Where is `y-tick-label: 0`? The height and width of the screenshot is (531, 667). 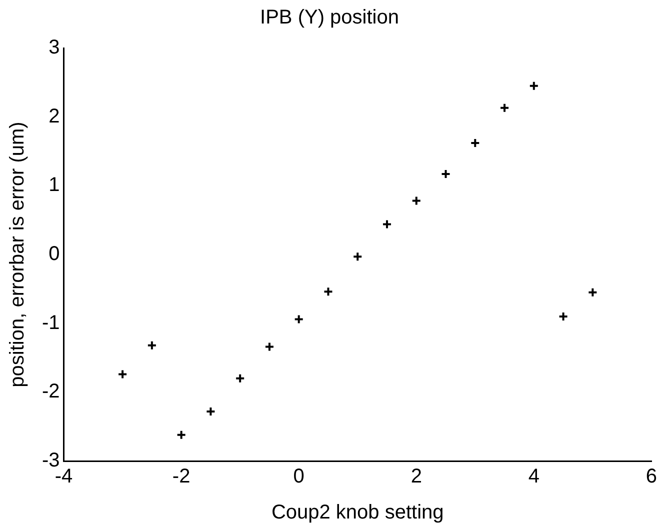 y-tick-label: 0 is located at coordinates (54, 254).